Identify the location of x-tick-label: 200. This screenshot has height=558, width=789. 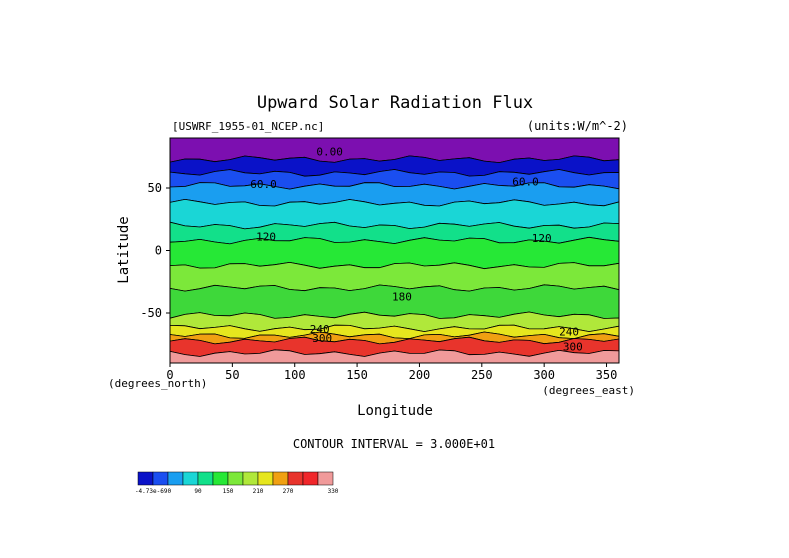
(420, 375).